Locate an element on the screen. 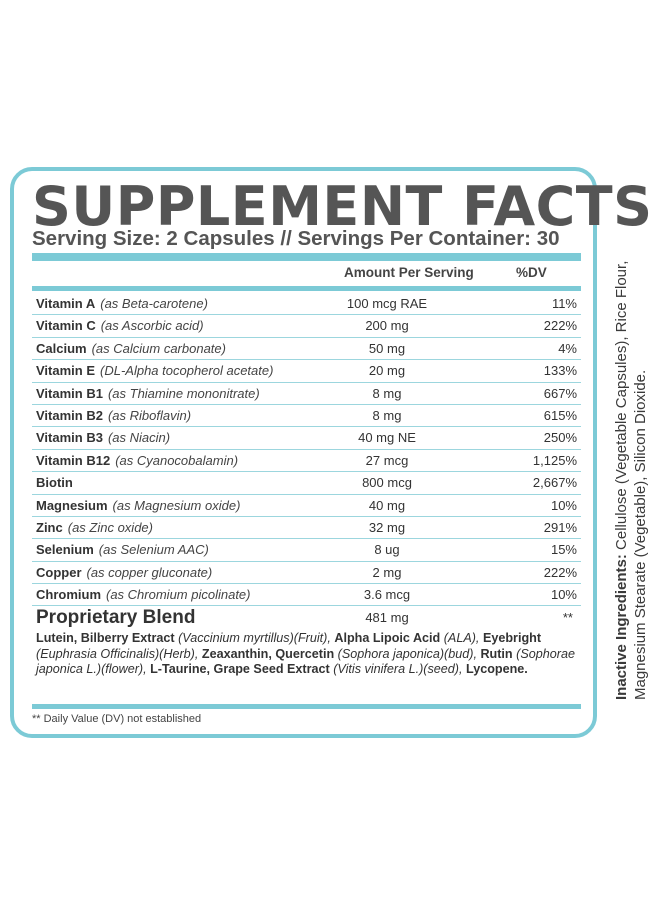  panel-title: SUPPLEMENT FACTS is located at coordinates (342, 206).